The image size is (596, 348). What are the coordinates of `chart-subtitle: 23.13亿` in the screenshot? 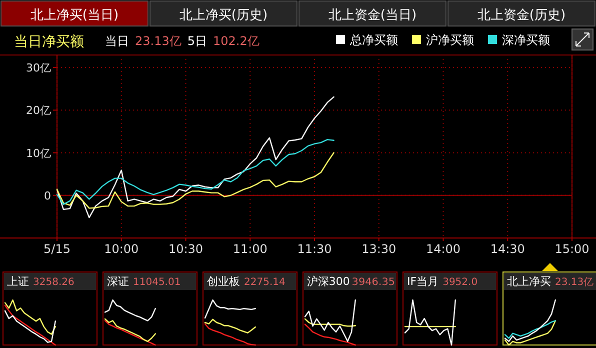 It's located at (574, 282).